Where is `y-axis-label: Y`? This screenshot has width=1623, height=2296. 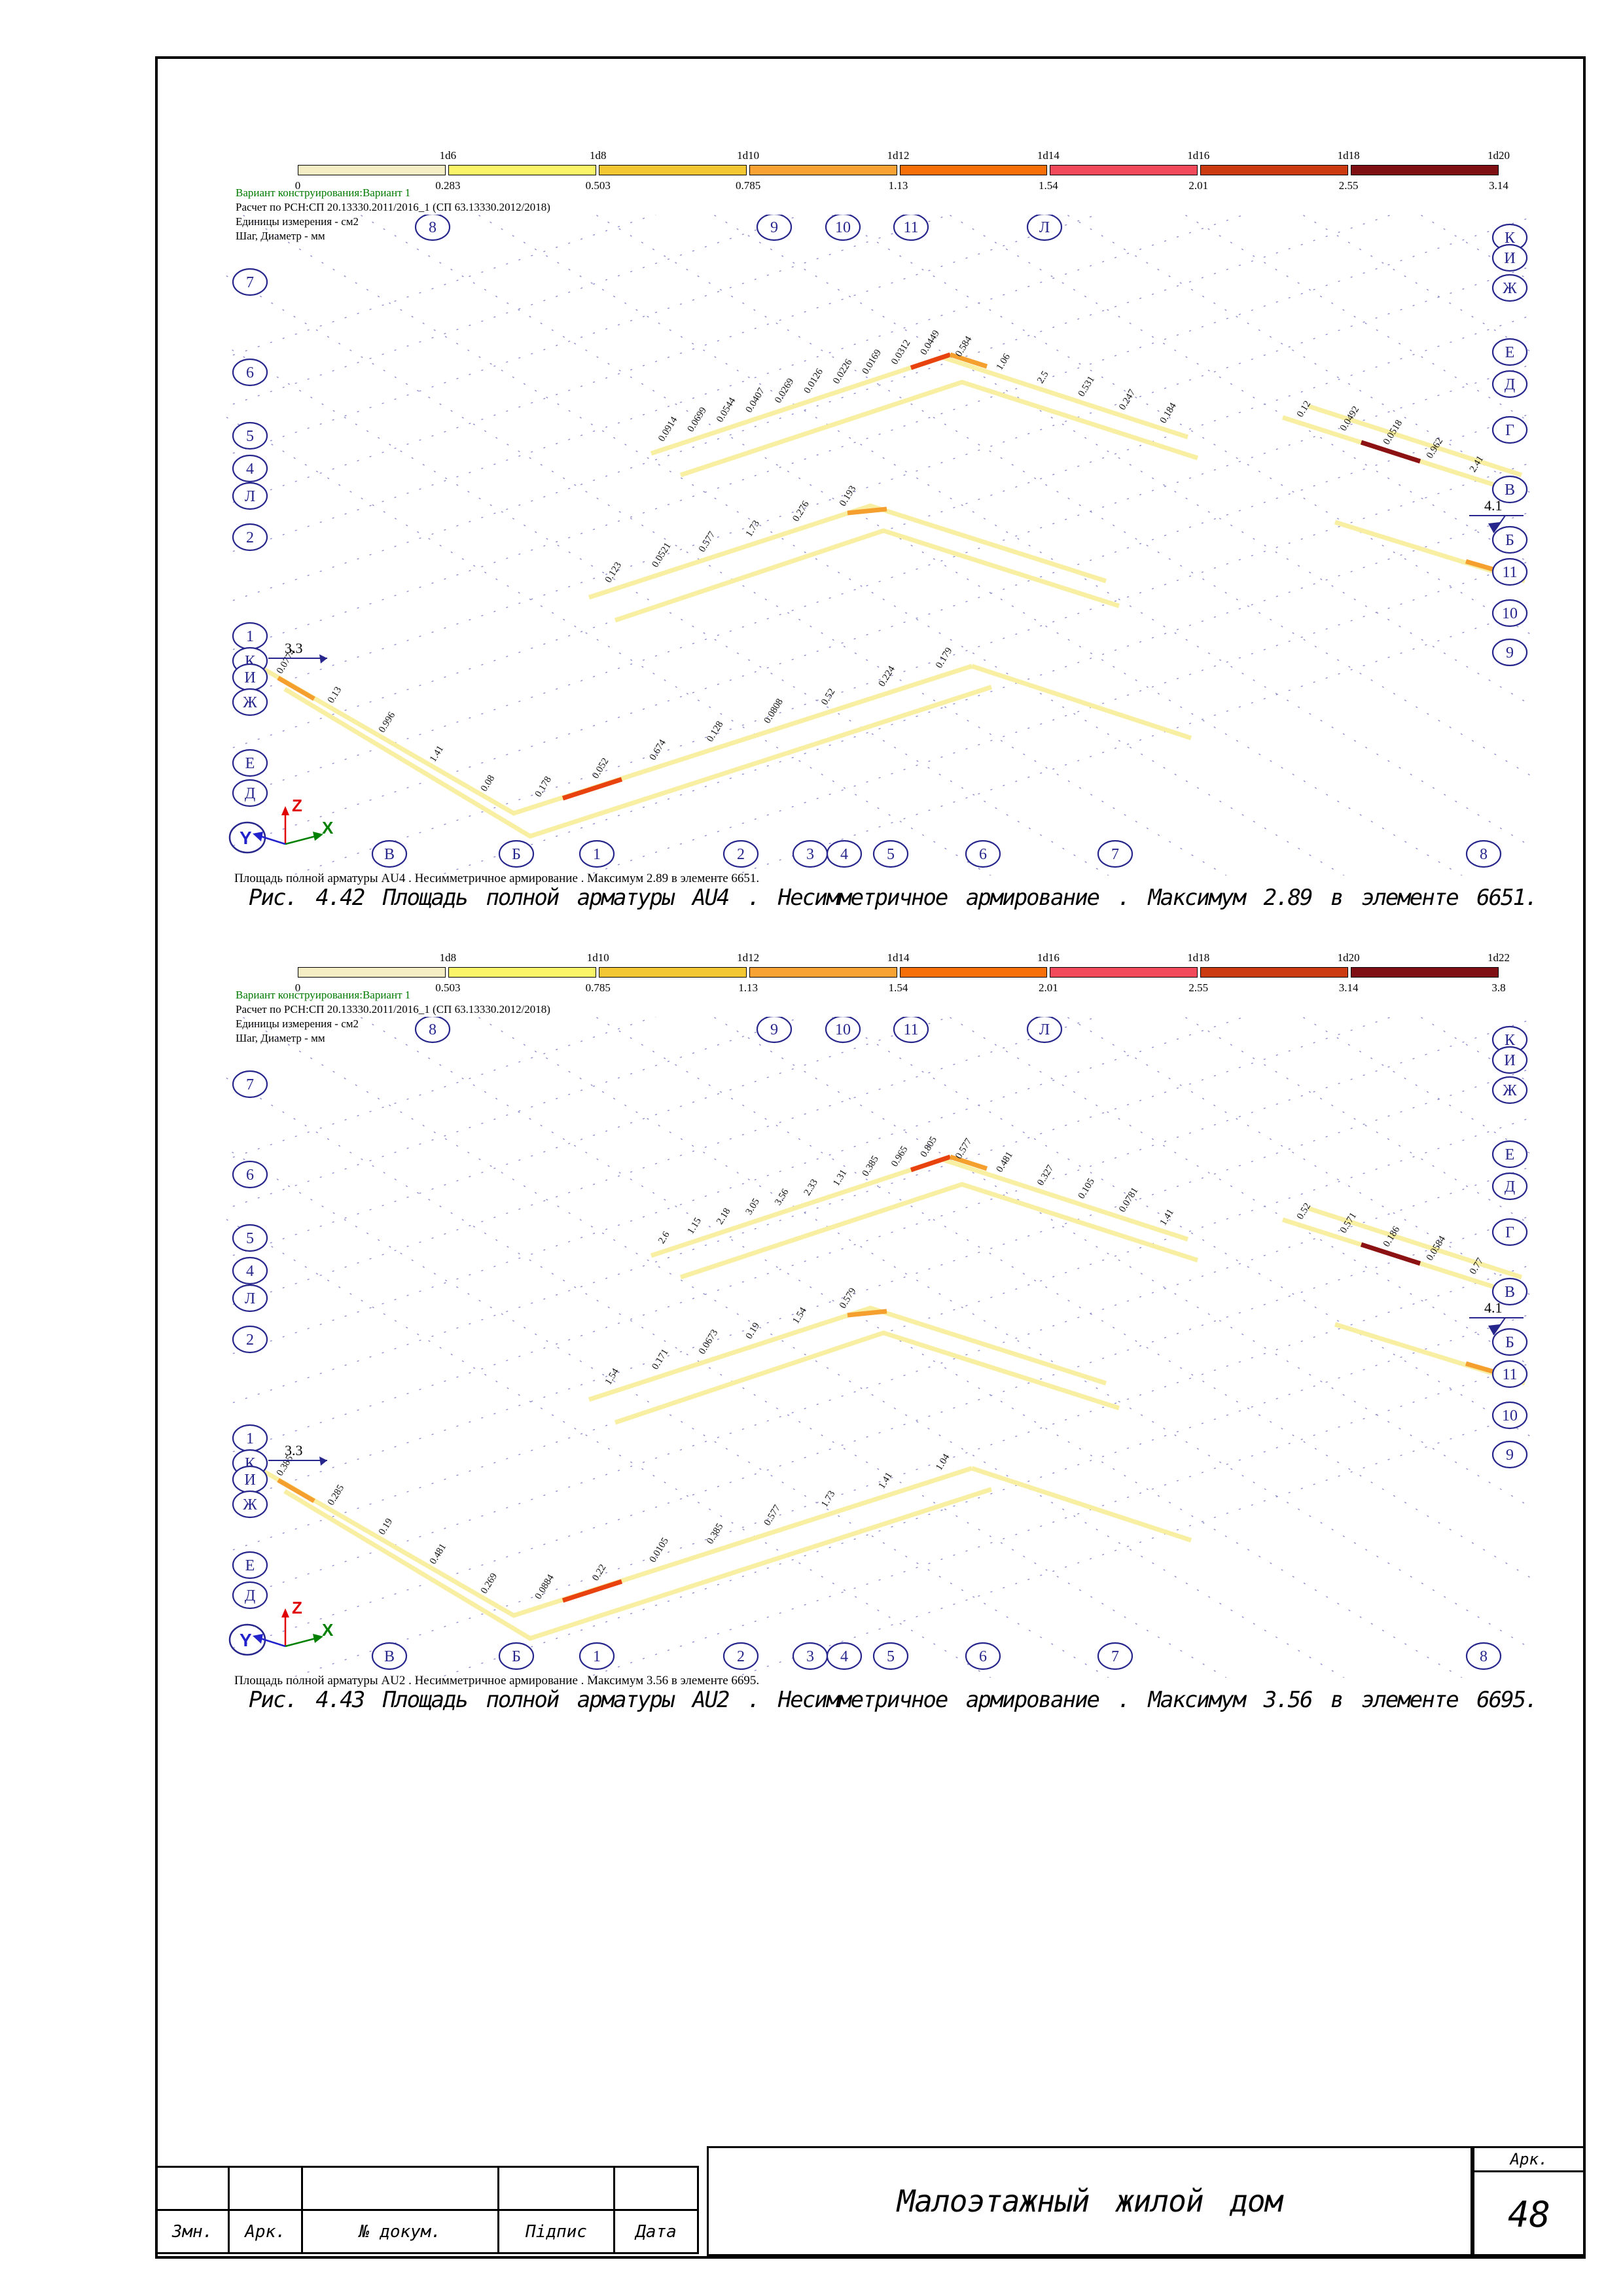 y-axis-label: Y is located at coordinates (246, 838).